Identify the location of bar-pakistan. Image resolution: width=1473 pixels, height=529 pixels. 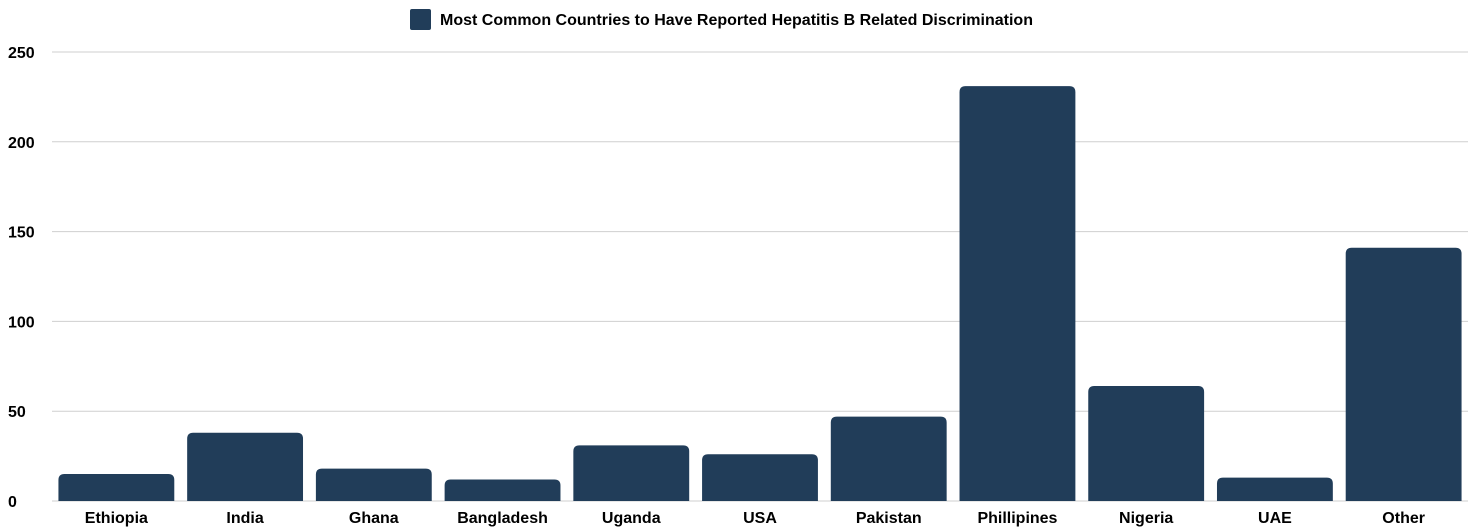
(888, 458).